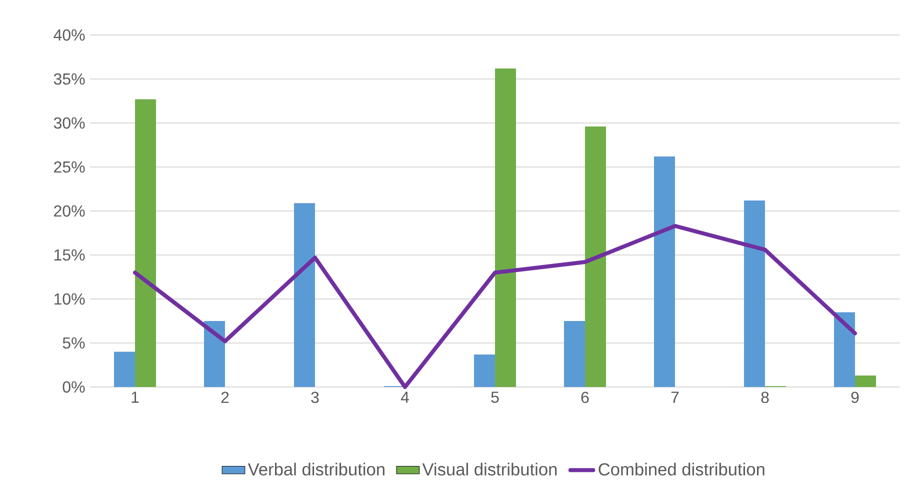  What do you see at coordinates (495, 397) in the screenshot?
I see `x-tick-label: 5` at bounding box center [495, 397].